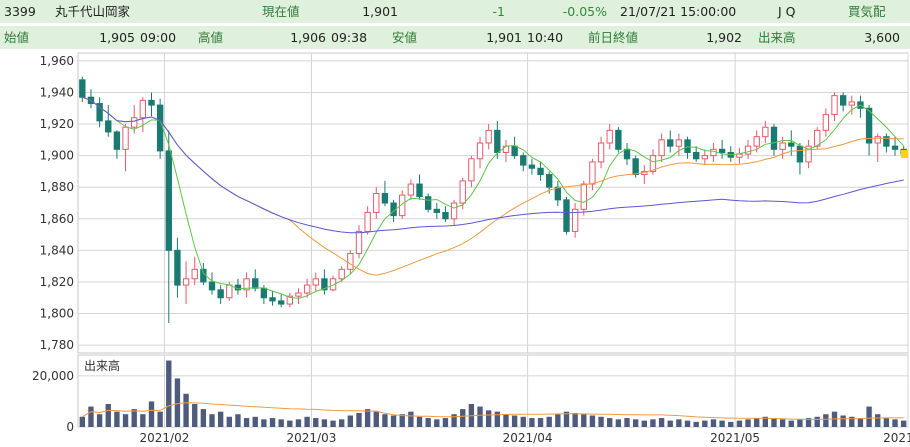 This screenshot has height=447, width=910. Describe the element at coordinates (867, 11) in the screenshot. I see `indication-label: 買気配` at that location.